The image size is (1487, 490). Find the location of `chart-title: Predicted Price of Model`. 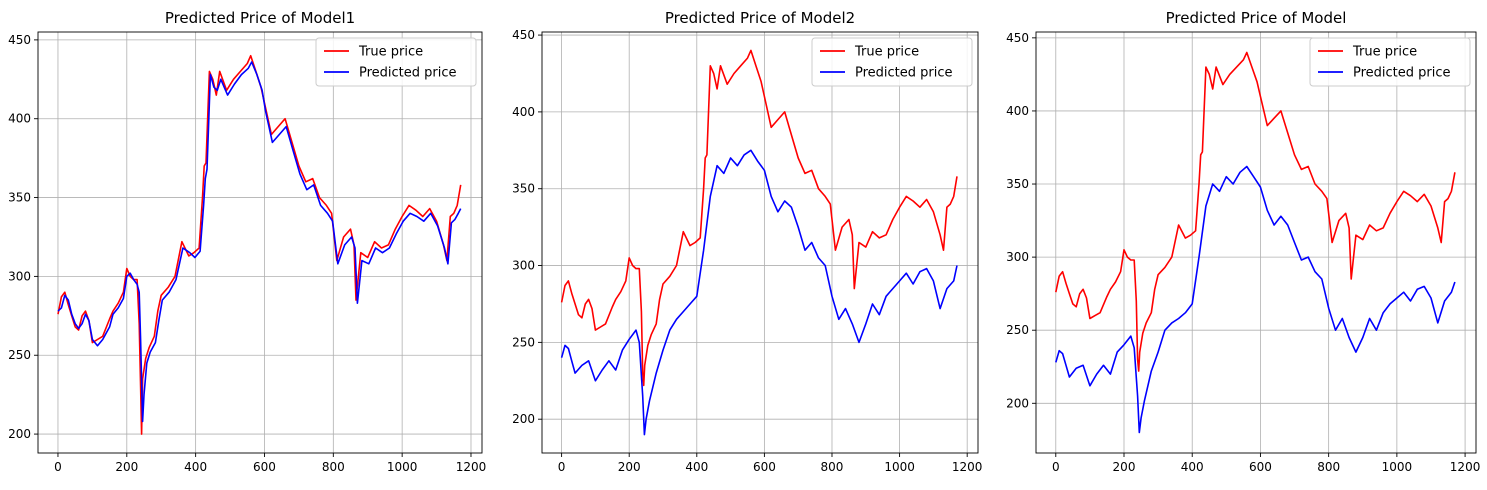

chart-title: Predicted Price of Model is located at coordinates (1256, 18).